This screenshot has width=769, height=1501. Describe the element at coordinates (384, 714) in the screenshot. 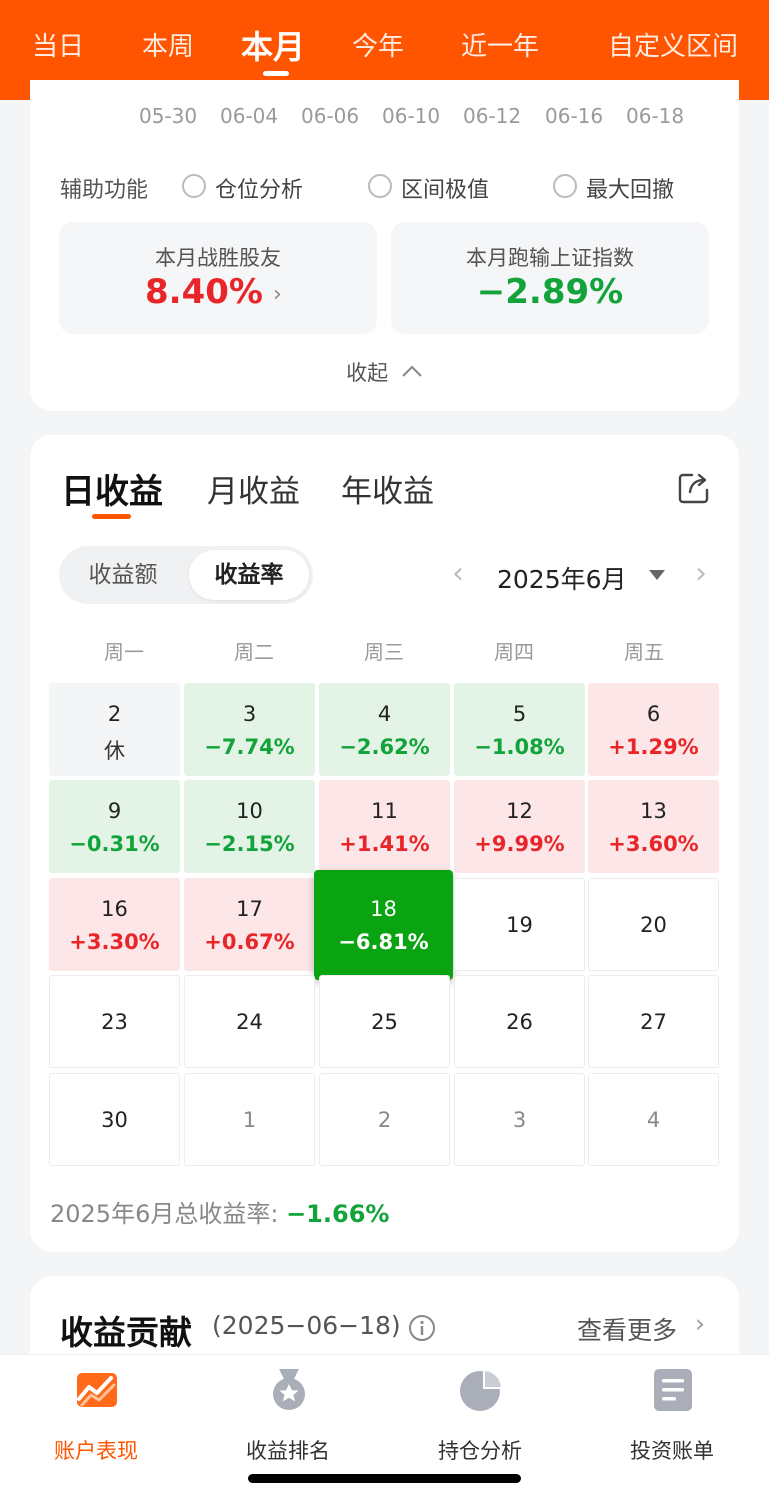

I see `calendar-day-number: 4` at that location.